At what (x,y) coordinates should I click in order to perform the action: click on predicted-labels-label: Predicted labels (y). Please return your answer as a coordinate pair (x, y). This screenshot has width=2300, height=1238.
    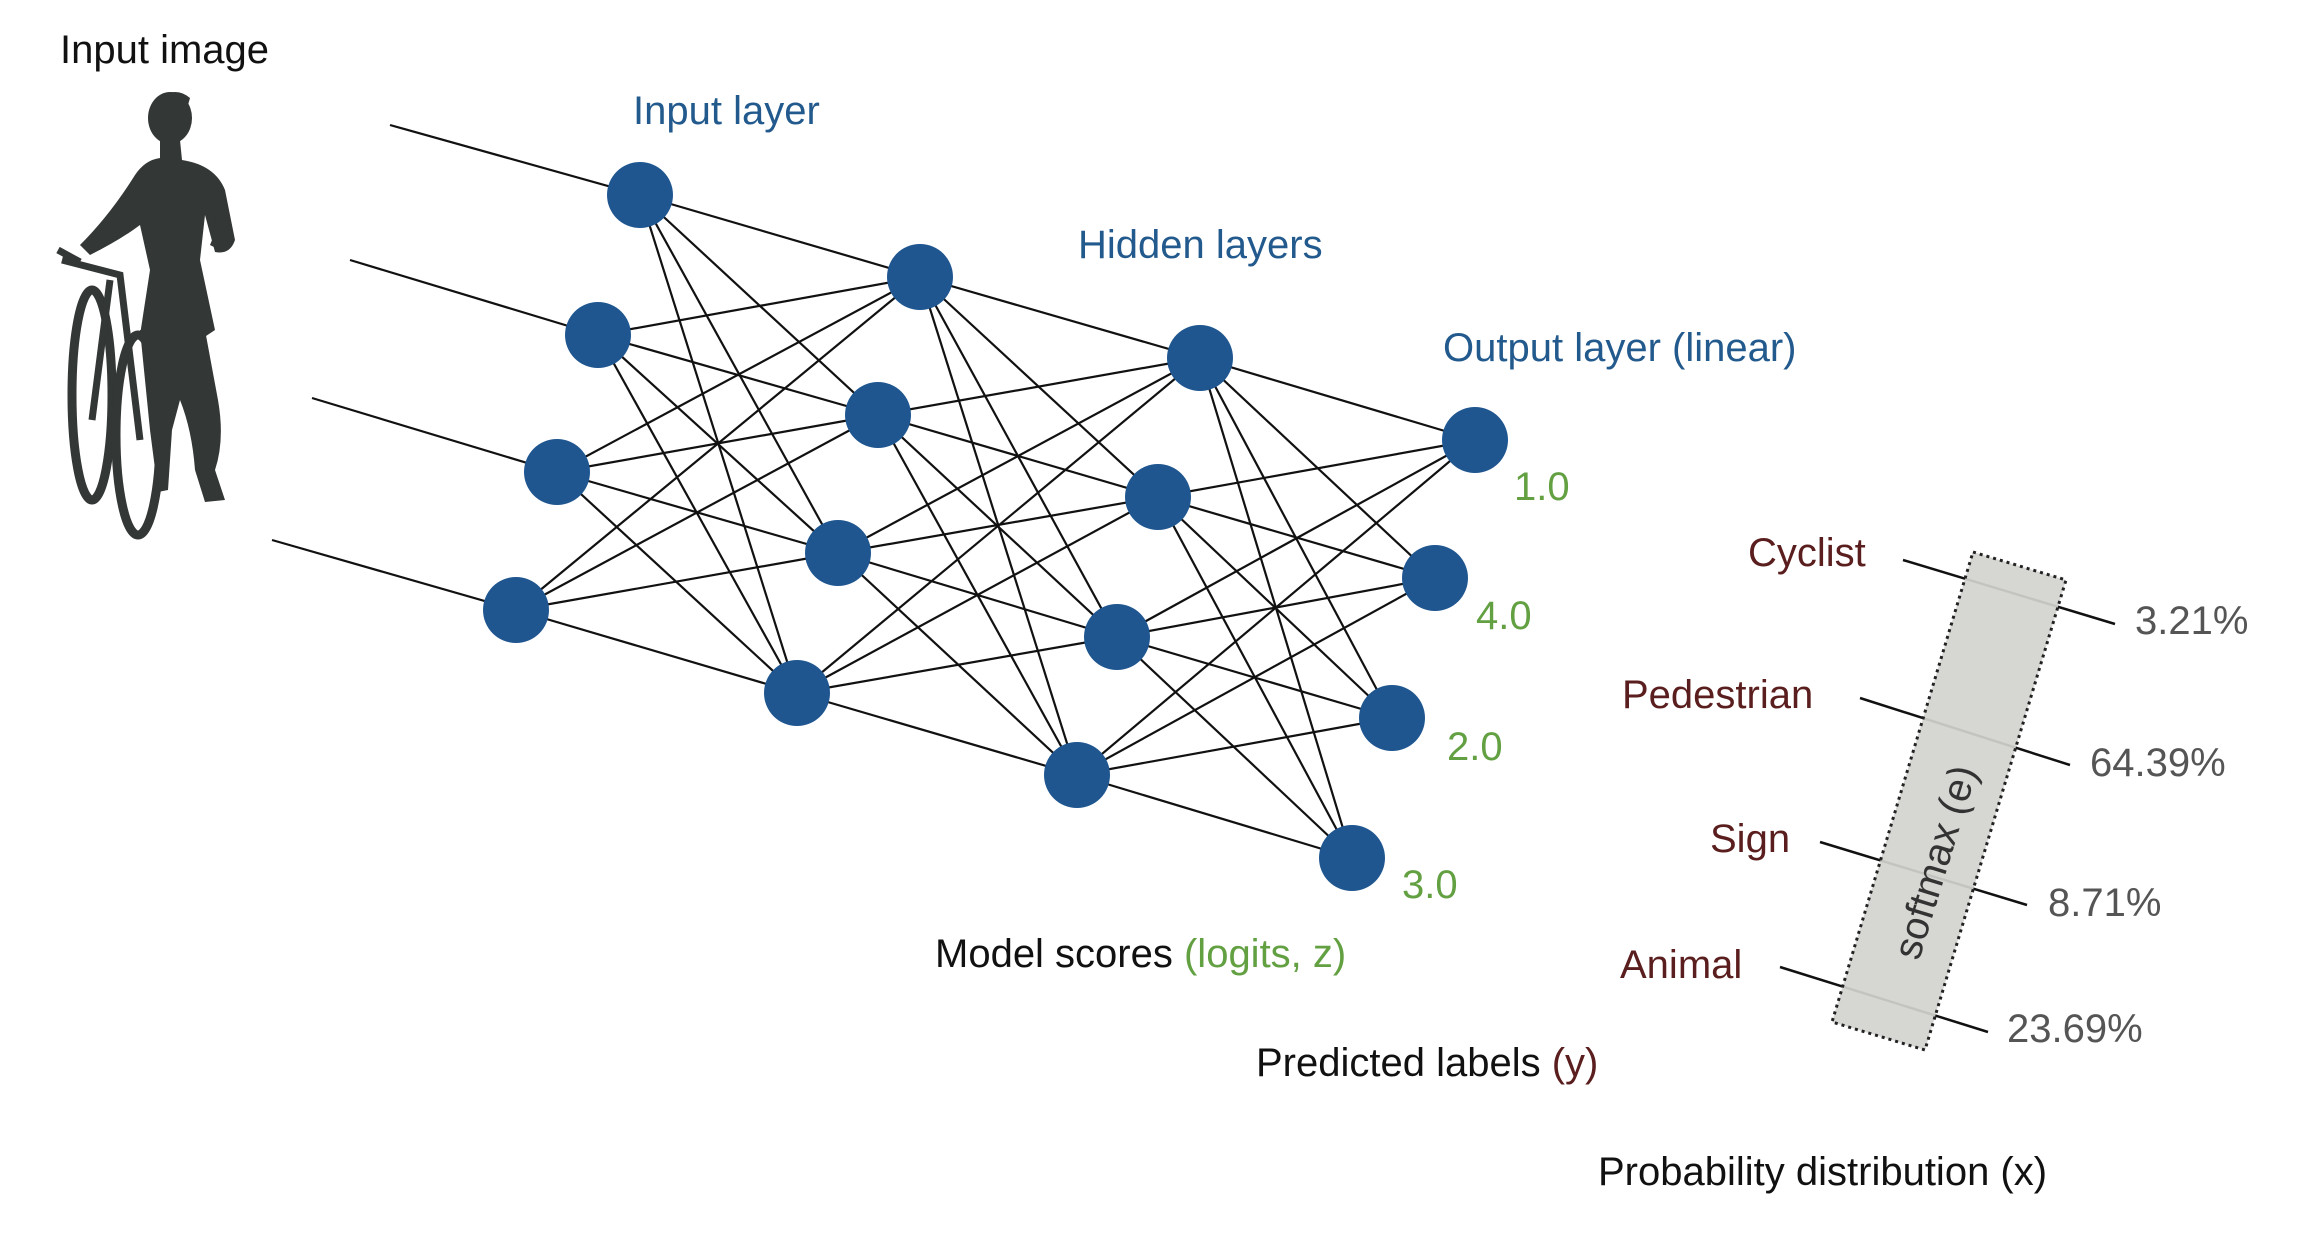
    Looking at the image, I should click on (1427, 1063).